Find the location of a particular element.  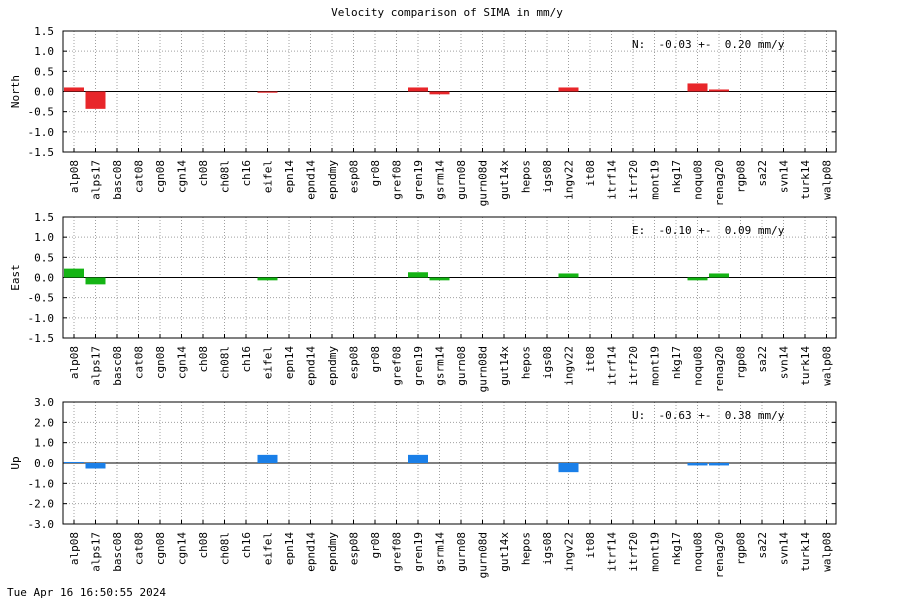

stat-annotation: U: -0.63 +- 0.38 mm/y is located at coordinates (708, 415).